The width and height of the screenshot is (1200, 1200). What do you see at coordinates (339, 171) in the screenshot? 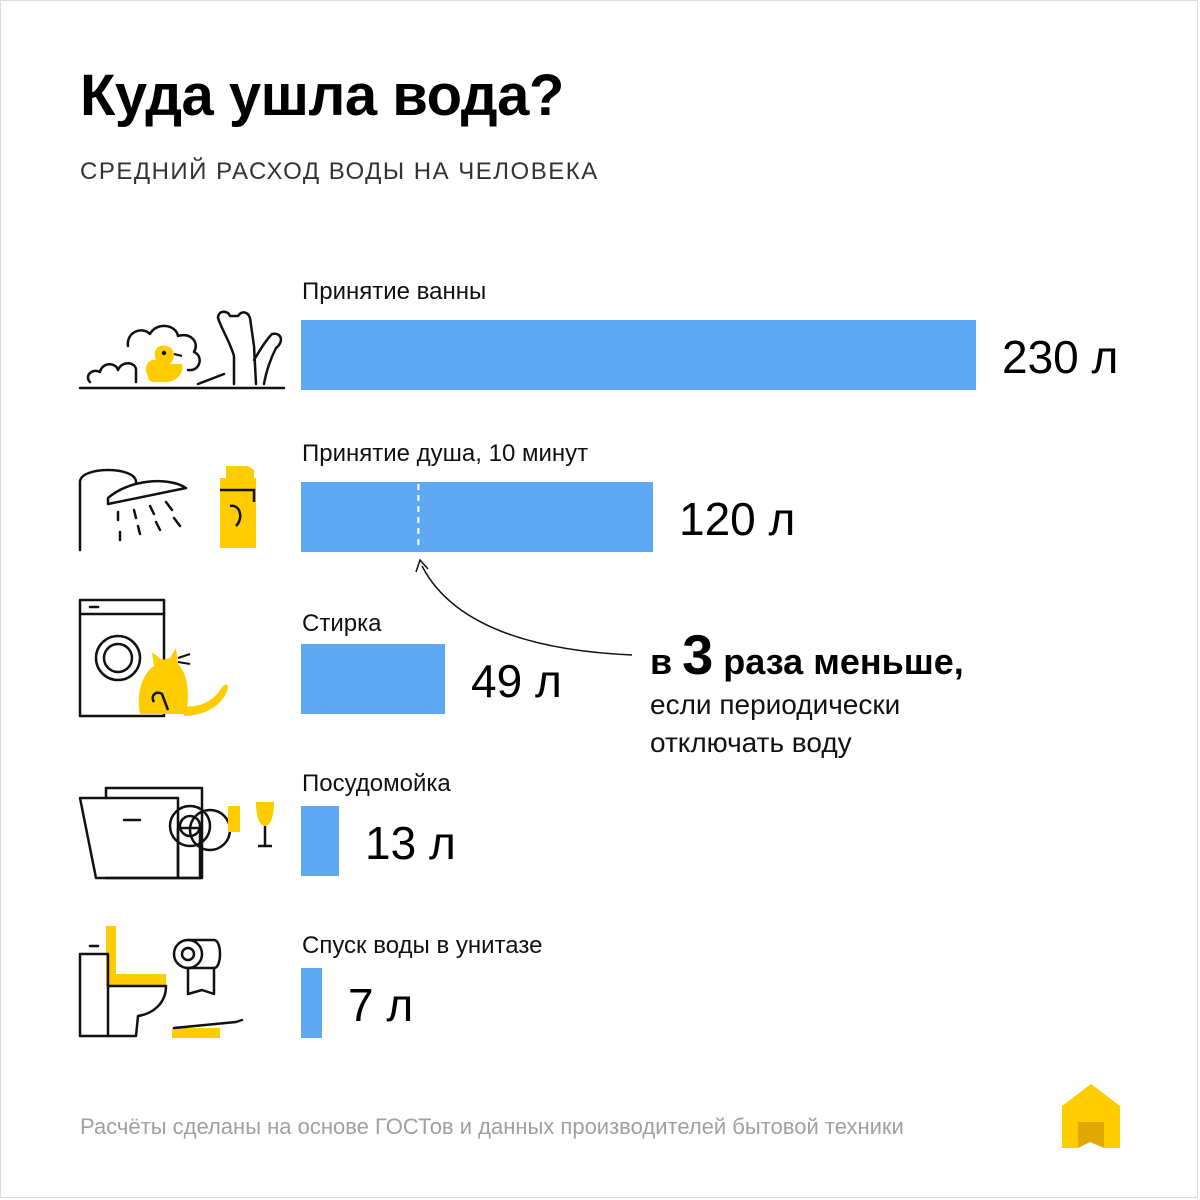
I see `page-subtitle: СРЕДНИЙ РАСХОД ВОДЫ НА ЧЕЛОВЕКА` at bounding box center [339, 171].